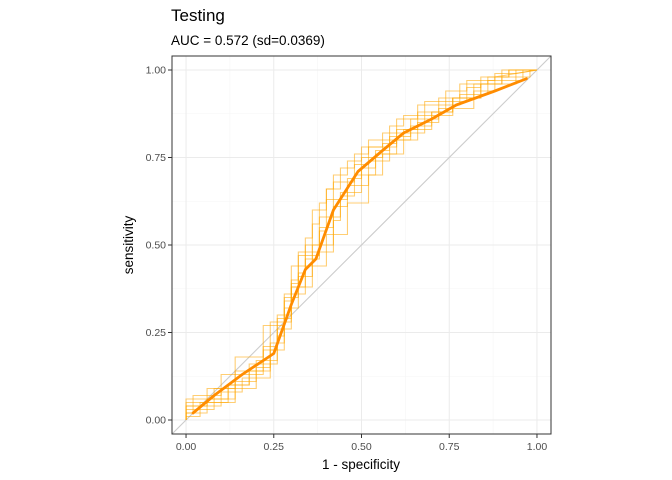 The width and height of the screenshot is (672, 480). I want to click on y-tick-label-4: 1.00, so click(156, 71).